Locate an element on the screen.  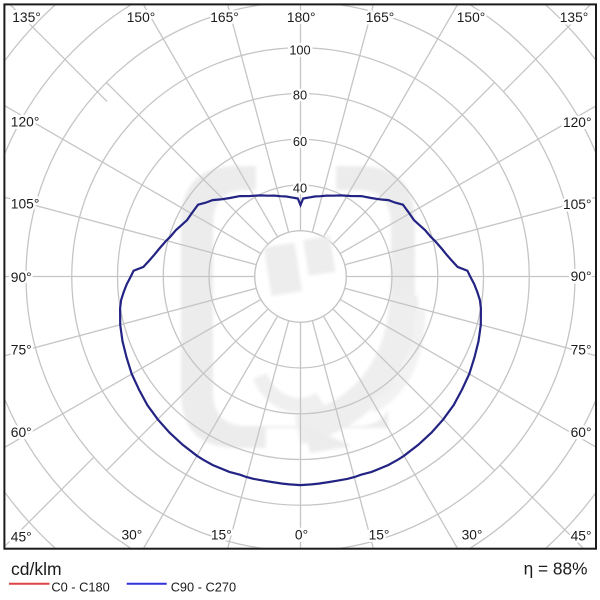
svg-text: 80 is located at coordinates (300, 95).